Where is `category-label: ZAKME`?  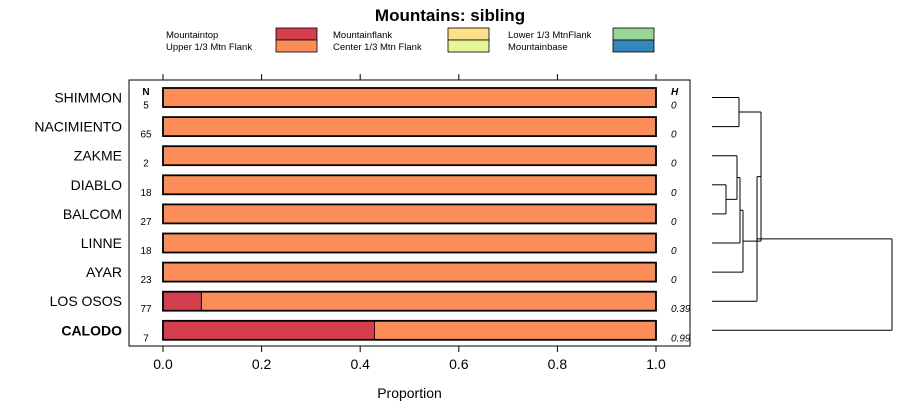 category-label: ZAKME is located at coordinates (98, 156).